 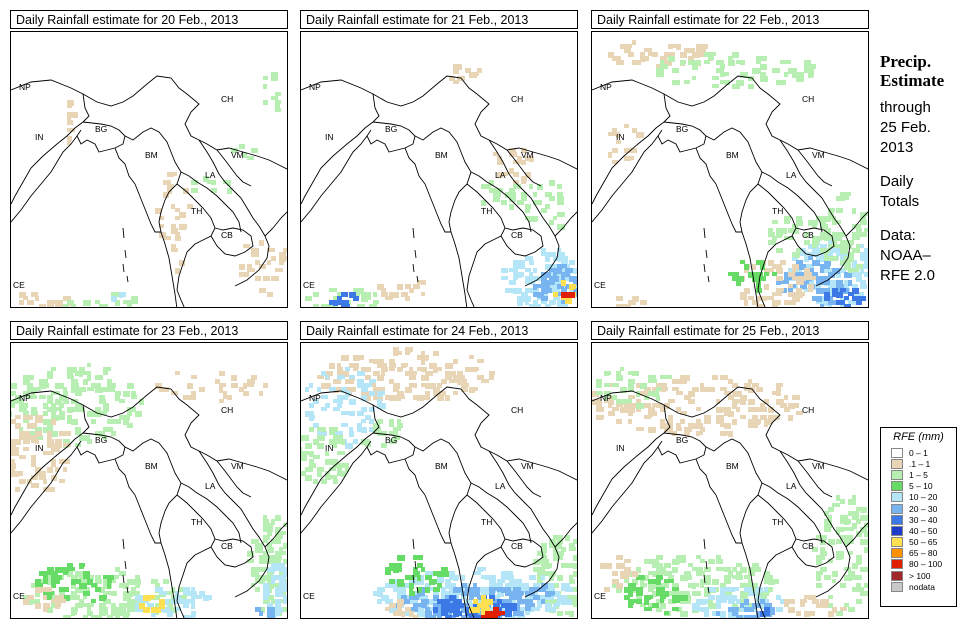 I want to click on totals-line: Daily, so click(x=897, y=181).